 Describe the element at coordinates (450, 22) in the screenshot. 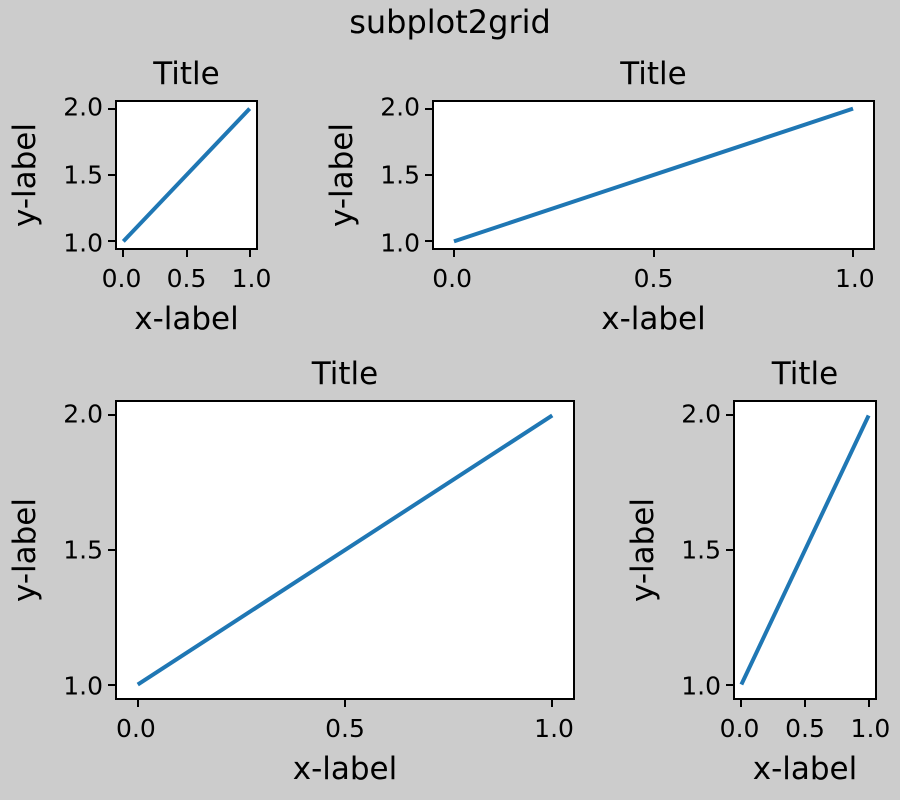

I see `figure-suptitle: subplot2grid` at that location.